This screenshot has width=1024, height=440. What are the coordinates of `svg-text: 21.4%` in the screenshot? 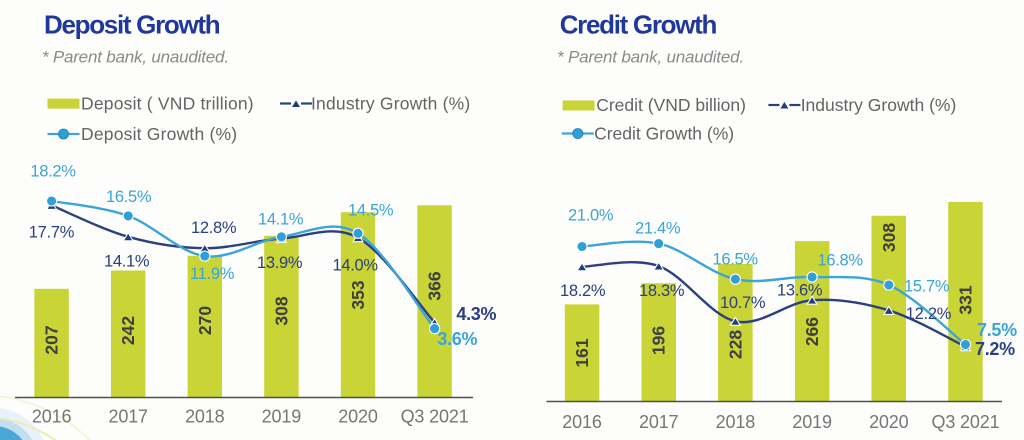 It's located at (658, 229).